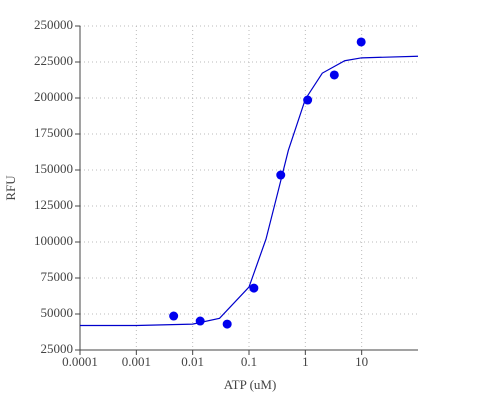 The image size is (500, 400). What do you see at coordinates (53, 240) in the screenshot?
I see `y-tick-label: 100000` at bounding box center [53, 240].